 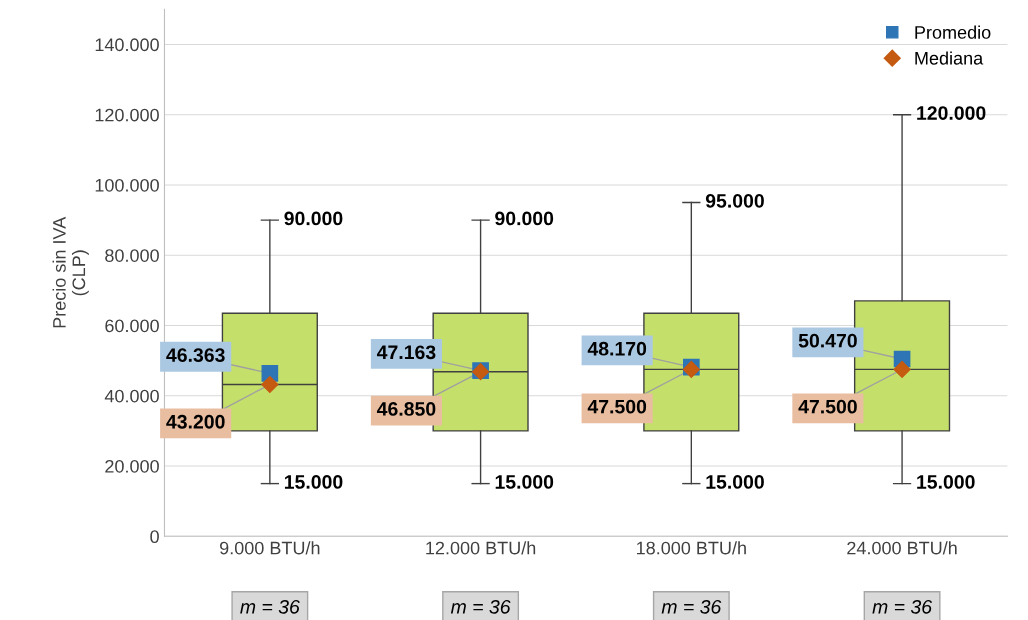 I want to click on x-tick-label: 24.000 BTU/h, so click(x=902, y=548).